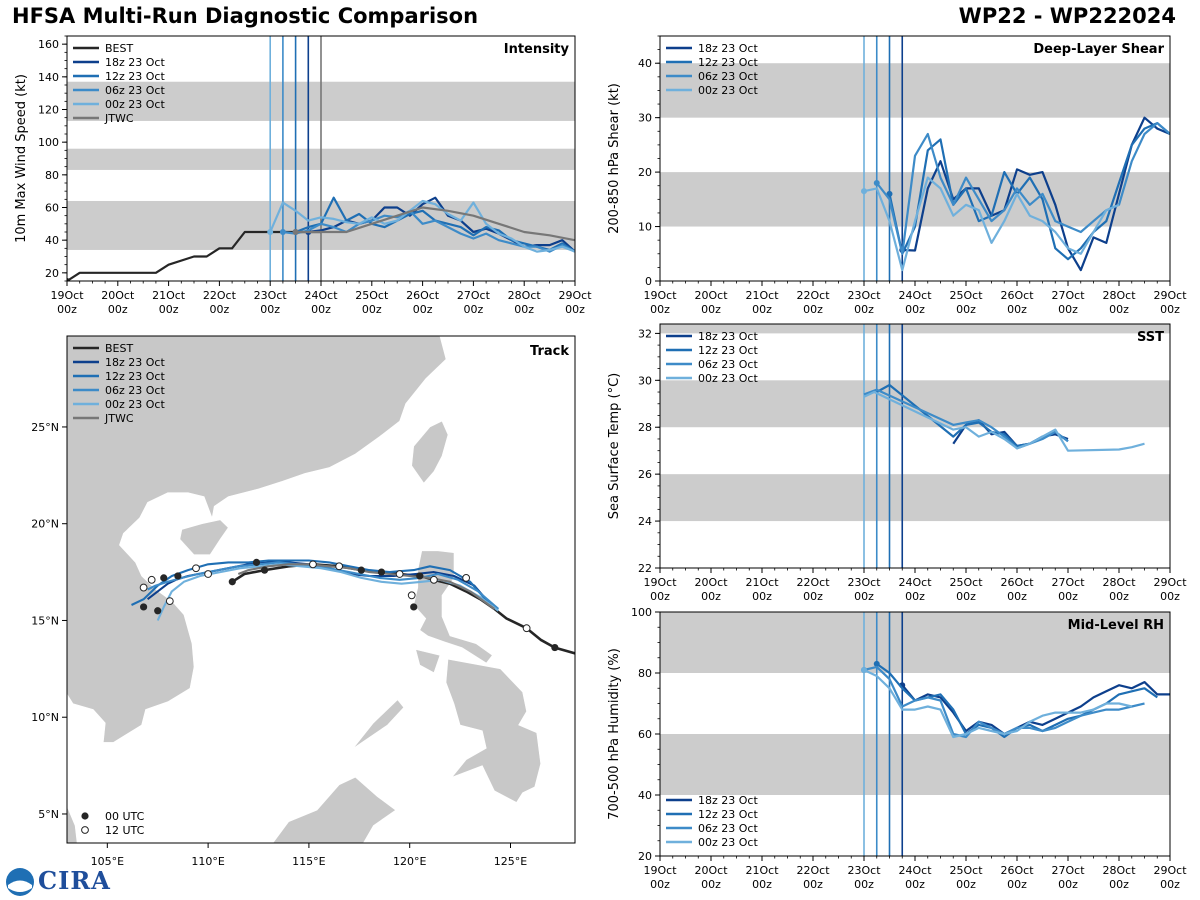  Describe the element at coordinates (72, 824) in the screenshot. I see `malay-peninsula-land` at that location.